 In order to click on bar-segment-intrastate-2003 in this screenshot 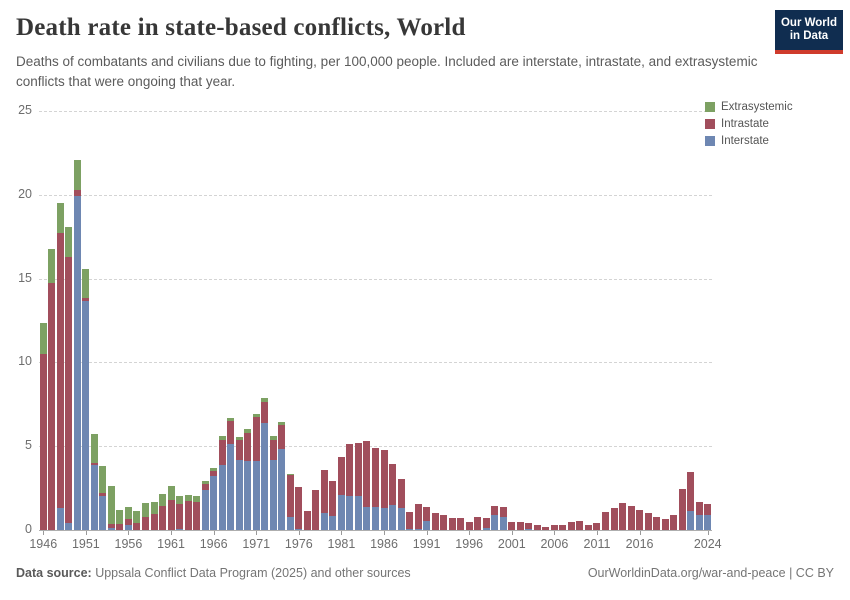, I will do `click(529, 526)`.